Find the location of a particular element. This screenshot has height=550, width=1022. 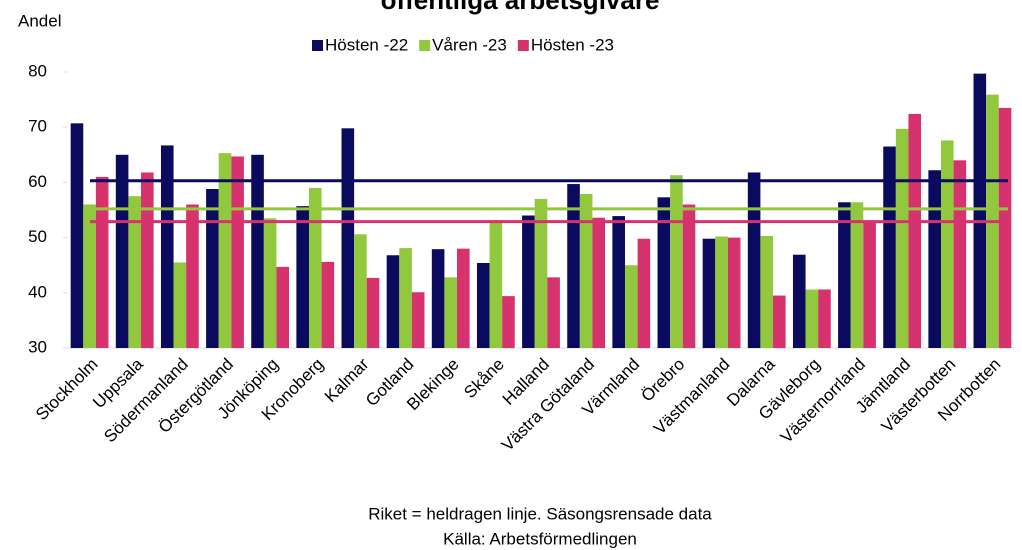

note: Källa: Arbetsförmedlingen is located at coordinates (540, 538).